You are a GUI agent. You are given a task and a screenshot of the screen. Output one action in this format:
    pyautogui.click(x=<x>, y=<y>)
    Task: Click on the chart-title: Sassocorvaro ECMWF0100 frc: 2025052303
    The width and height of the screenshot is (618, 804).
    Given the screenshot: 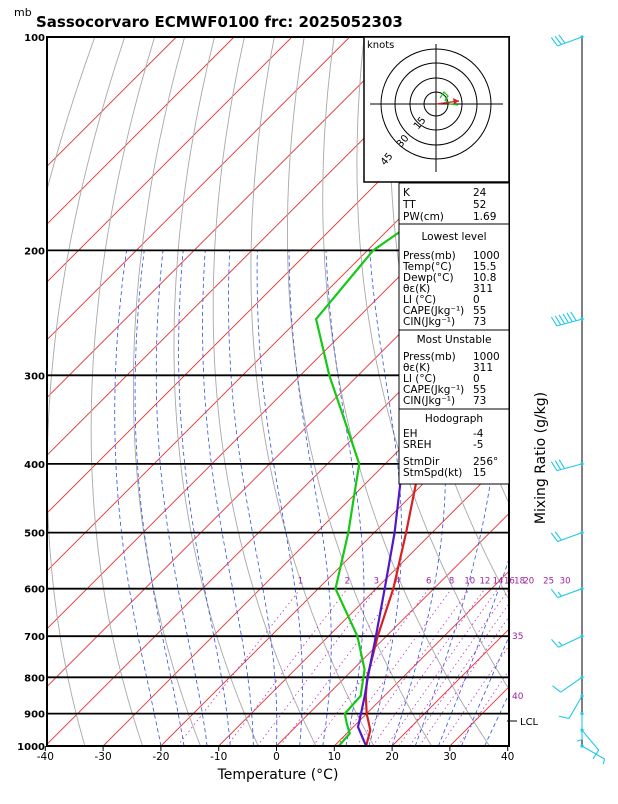 What is the action you would take?
    pyautogui.click(x=219, y=22)
    